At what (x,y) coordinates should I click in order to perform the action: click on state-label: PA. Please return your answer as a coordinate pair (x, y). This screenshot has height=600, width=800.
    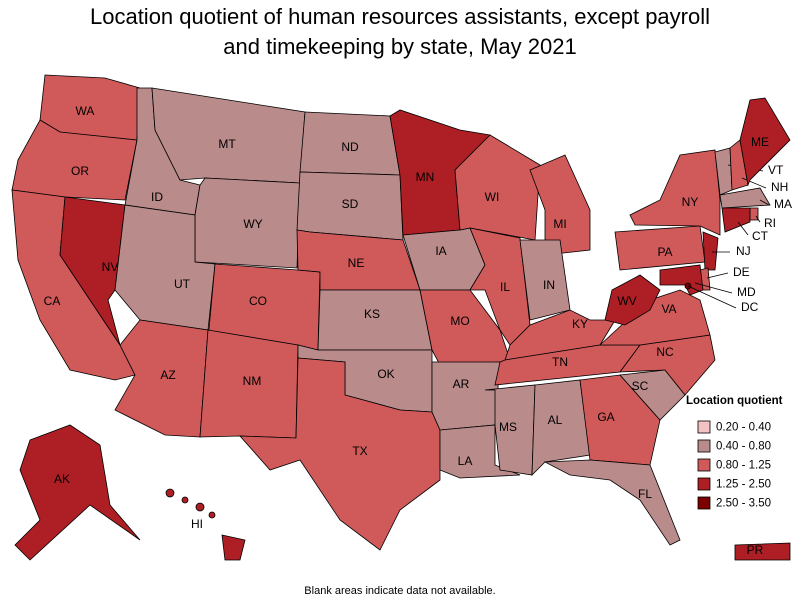
    Looking at the image, I should click on (664, 252).